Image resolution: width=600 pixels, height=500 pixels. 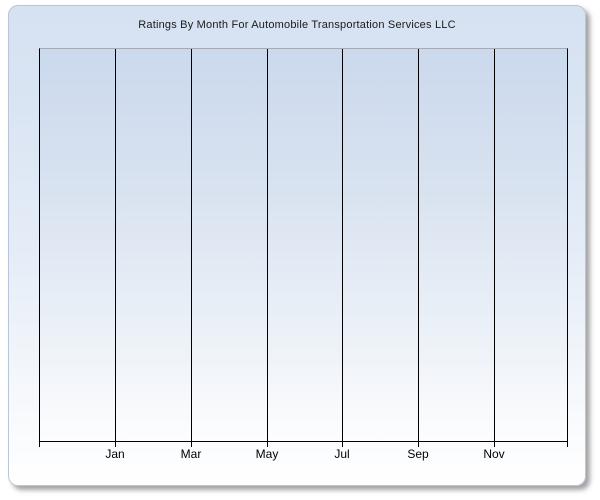 What do you see at coordinates (494, 245) in the screenshot?
I see `x-gridline-nov` at bounding box center [494, 245].